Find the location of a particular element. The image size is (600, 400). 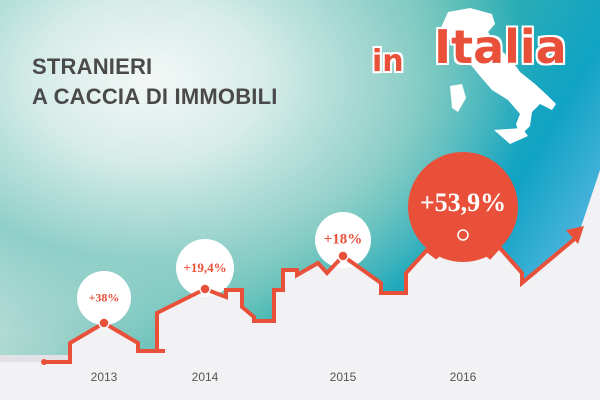

value-bubble-2013 is located at coordinates (104, 298).